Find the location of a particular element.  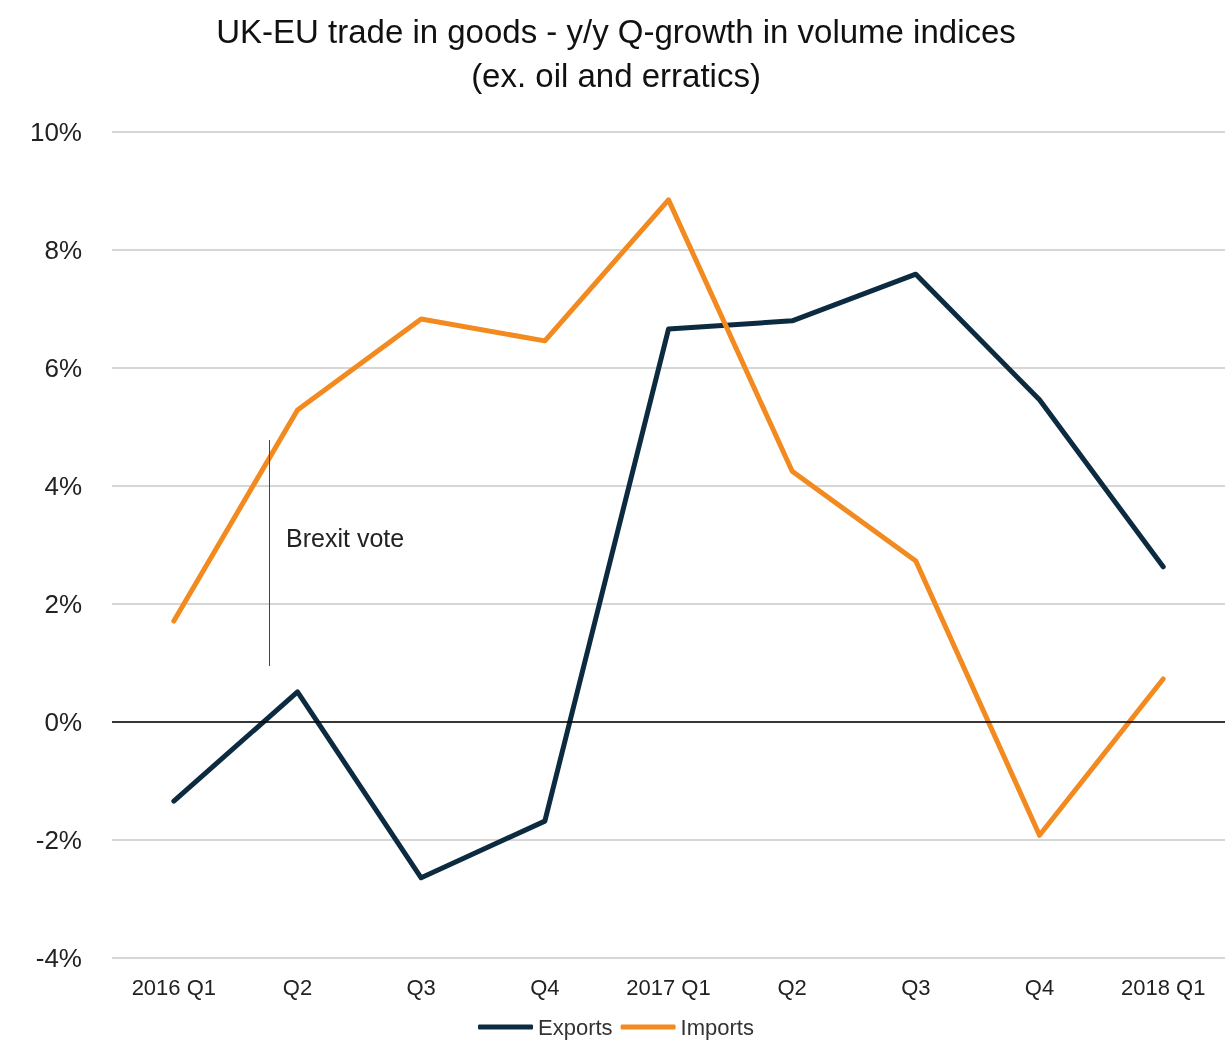

y-tick-label: -2% is located at coordinates (58, 840).